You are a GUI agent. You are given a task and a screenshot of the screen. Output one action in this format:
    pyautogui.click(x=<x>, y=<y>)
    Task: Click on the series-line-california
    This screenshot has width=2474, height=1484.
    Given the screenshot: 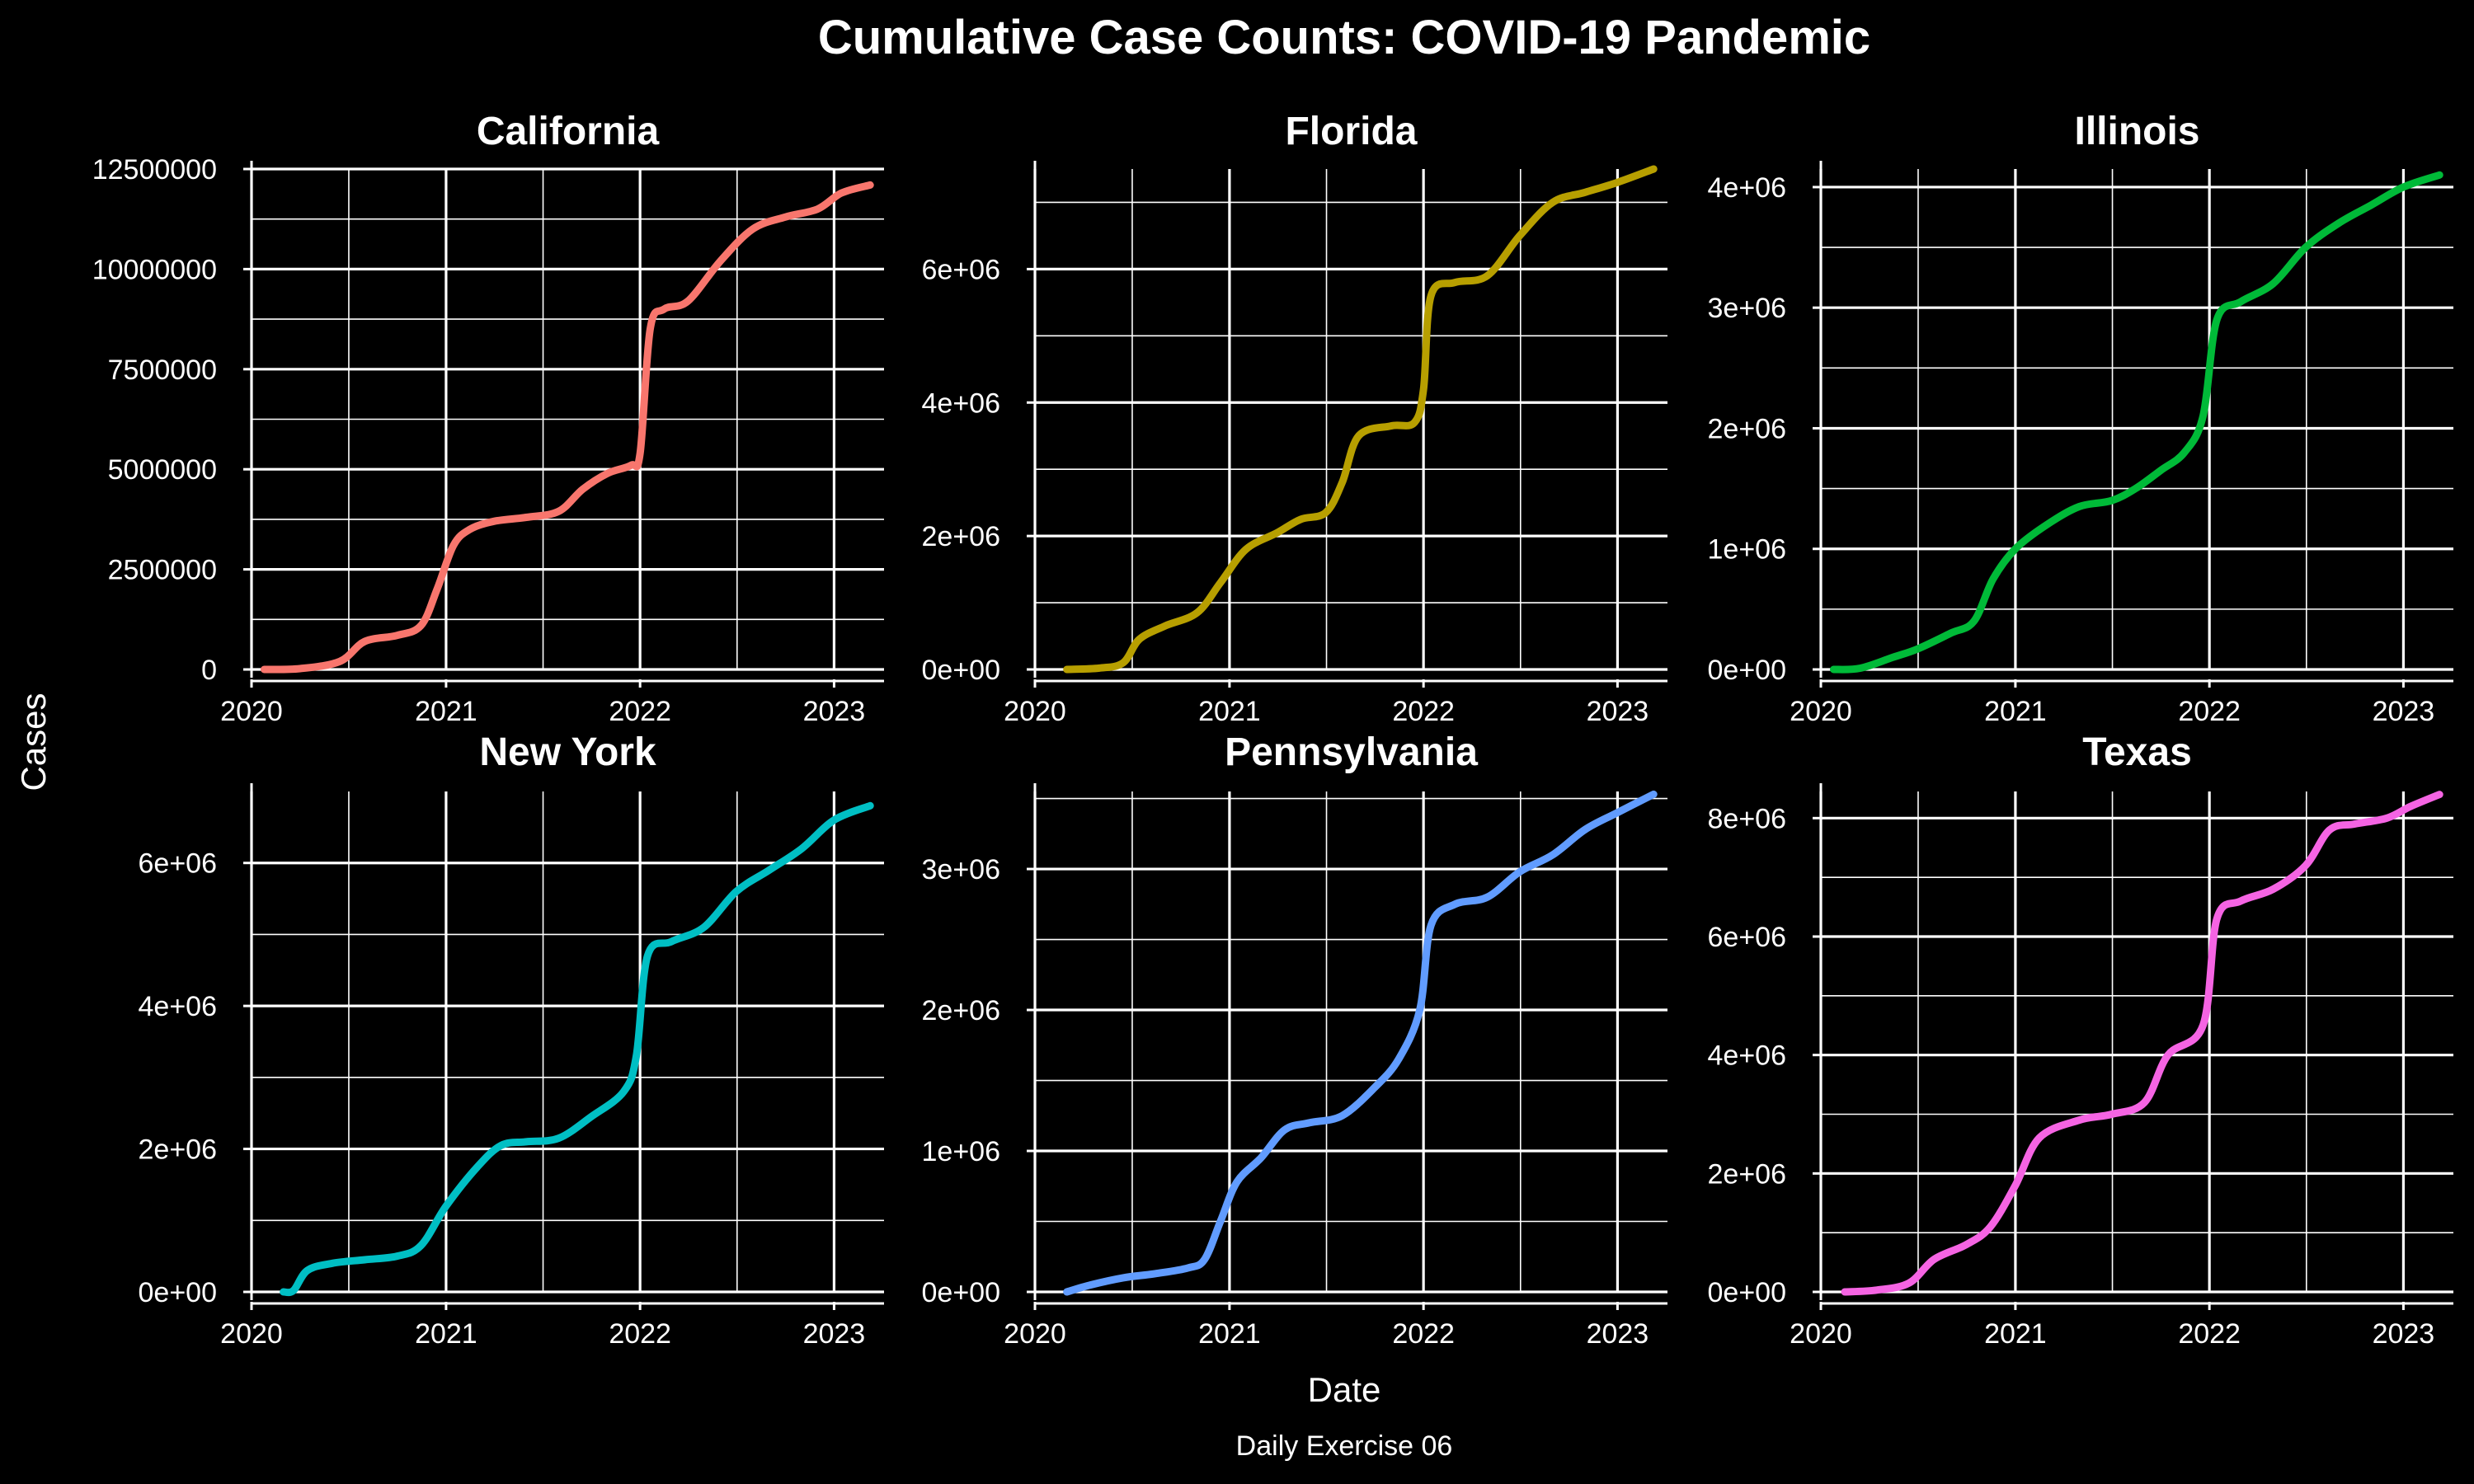 What is the action you would take?
    pyautogui.click(x=567, y=427)
    